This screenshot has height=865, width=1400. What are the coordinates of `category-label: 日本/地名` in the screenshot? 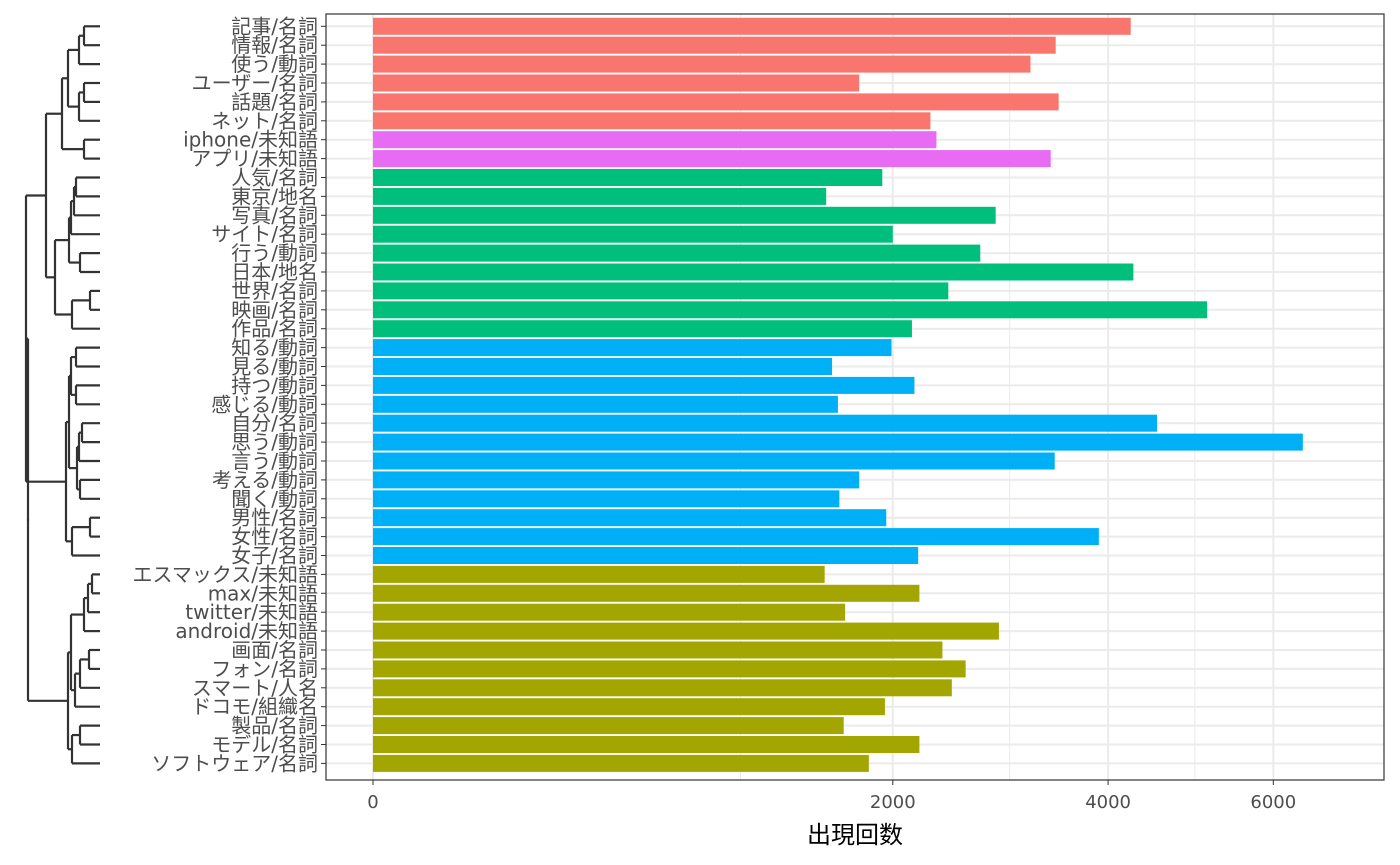 It's located at (274, 272).